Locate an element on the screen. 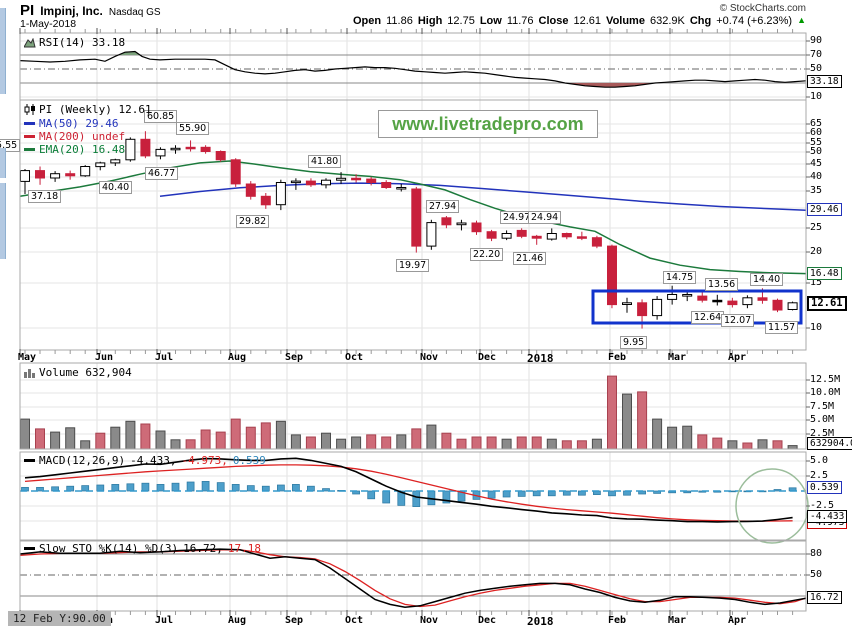  current-value-tag: 29.46 is located at coordinates (824, 209).